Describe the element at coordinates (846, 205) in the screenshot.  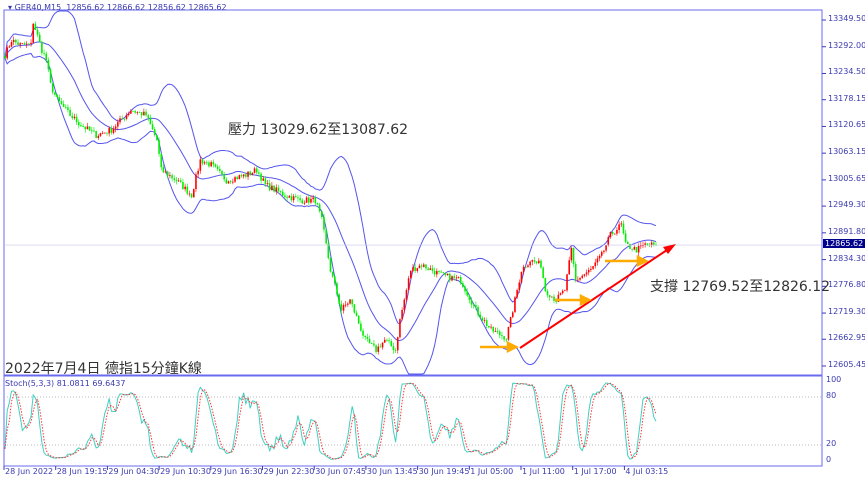
I see `y-tick-label: 12949.30` at that location.